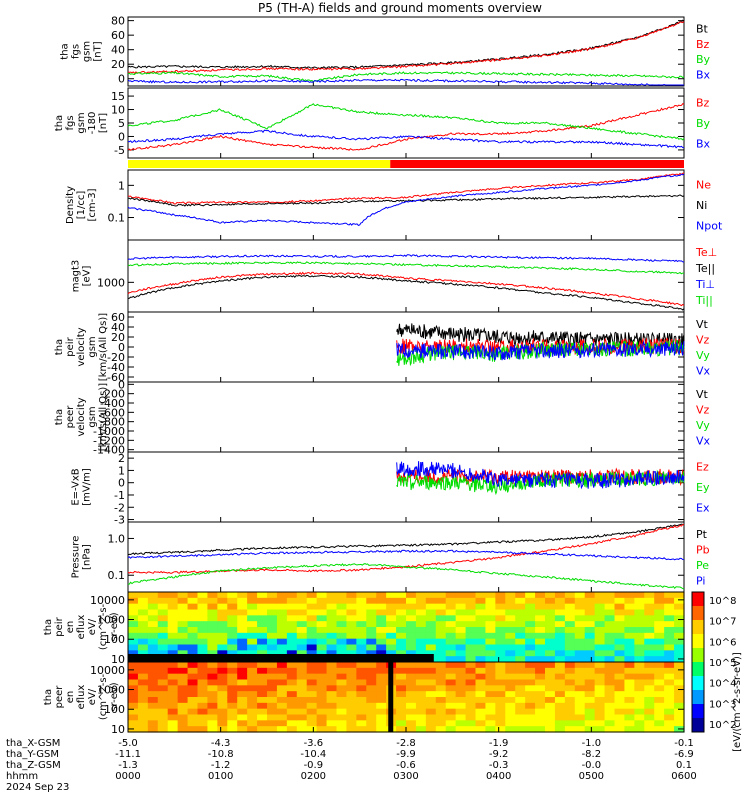 This screenshot has width=750, height=800. I want to click on series-Pe, so click(406, 576).